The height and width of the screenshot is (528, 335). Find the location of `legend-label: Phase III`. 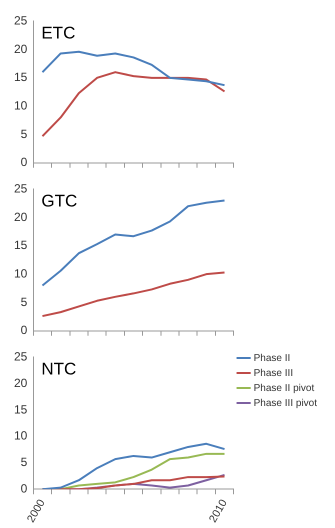

legend-label: Phase III is located at coordinates (274, 373).